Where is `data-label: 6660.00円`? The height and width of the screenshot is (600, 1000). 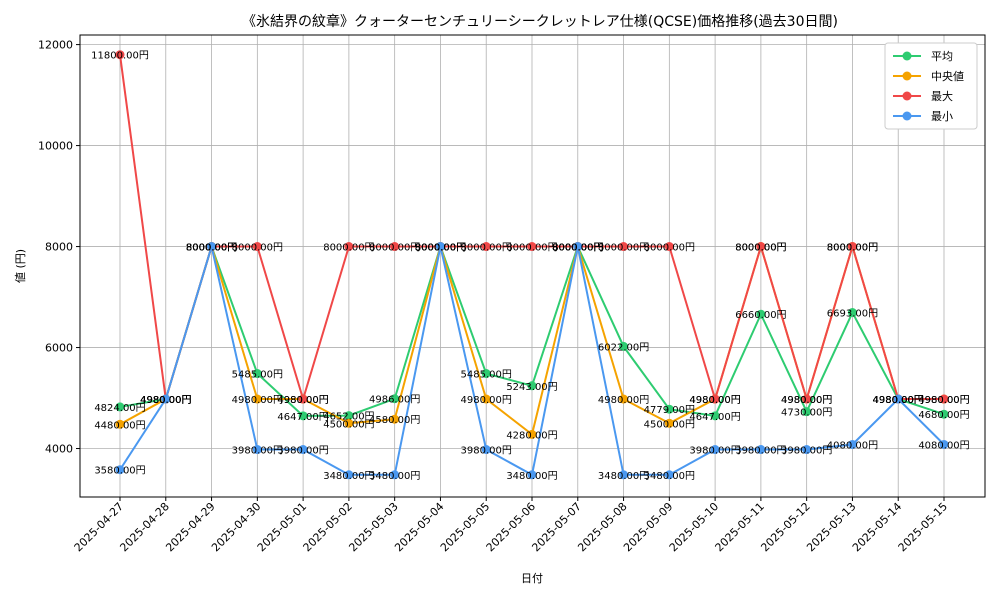
data-label: 6660.00円 is located at coordinates (760, 315).